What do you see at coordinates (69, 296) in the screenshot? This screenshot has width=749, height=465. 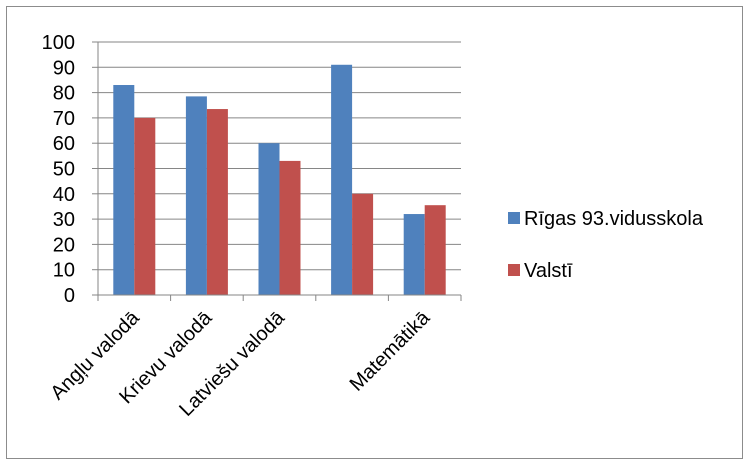 I see `y-tick-label: 0` at bounding box center [69, 296].